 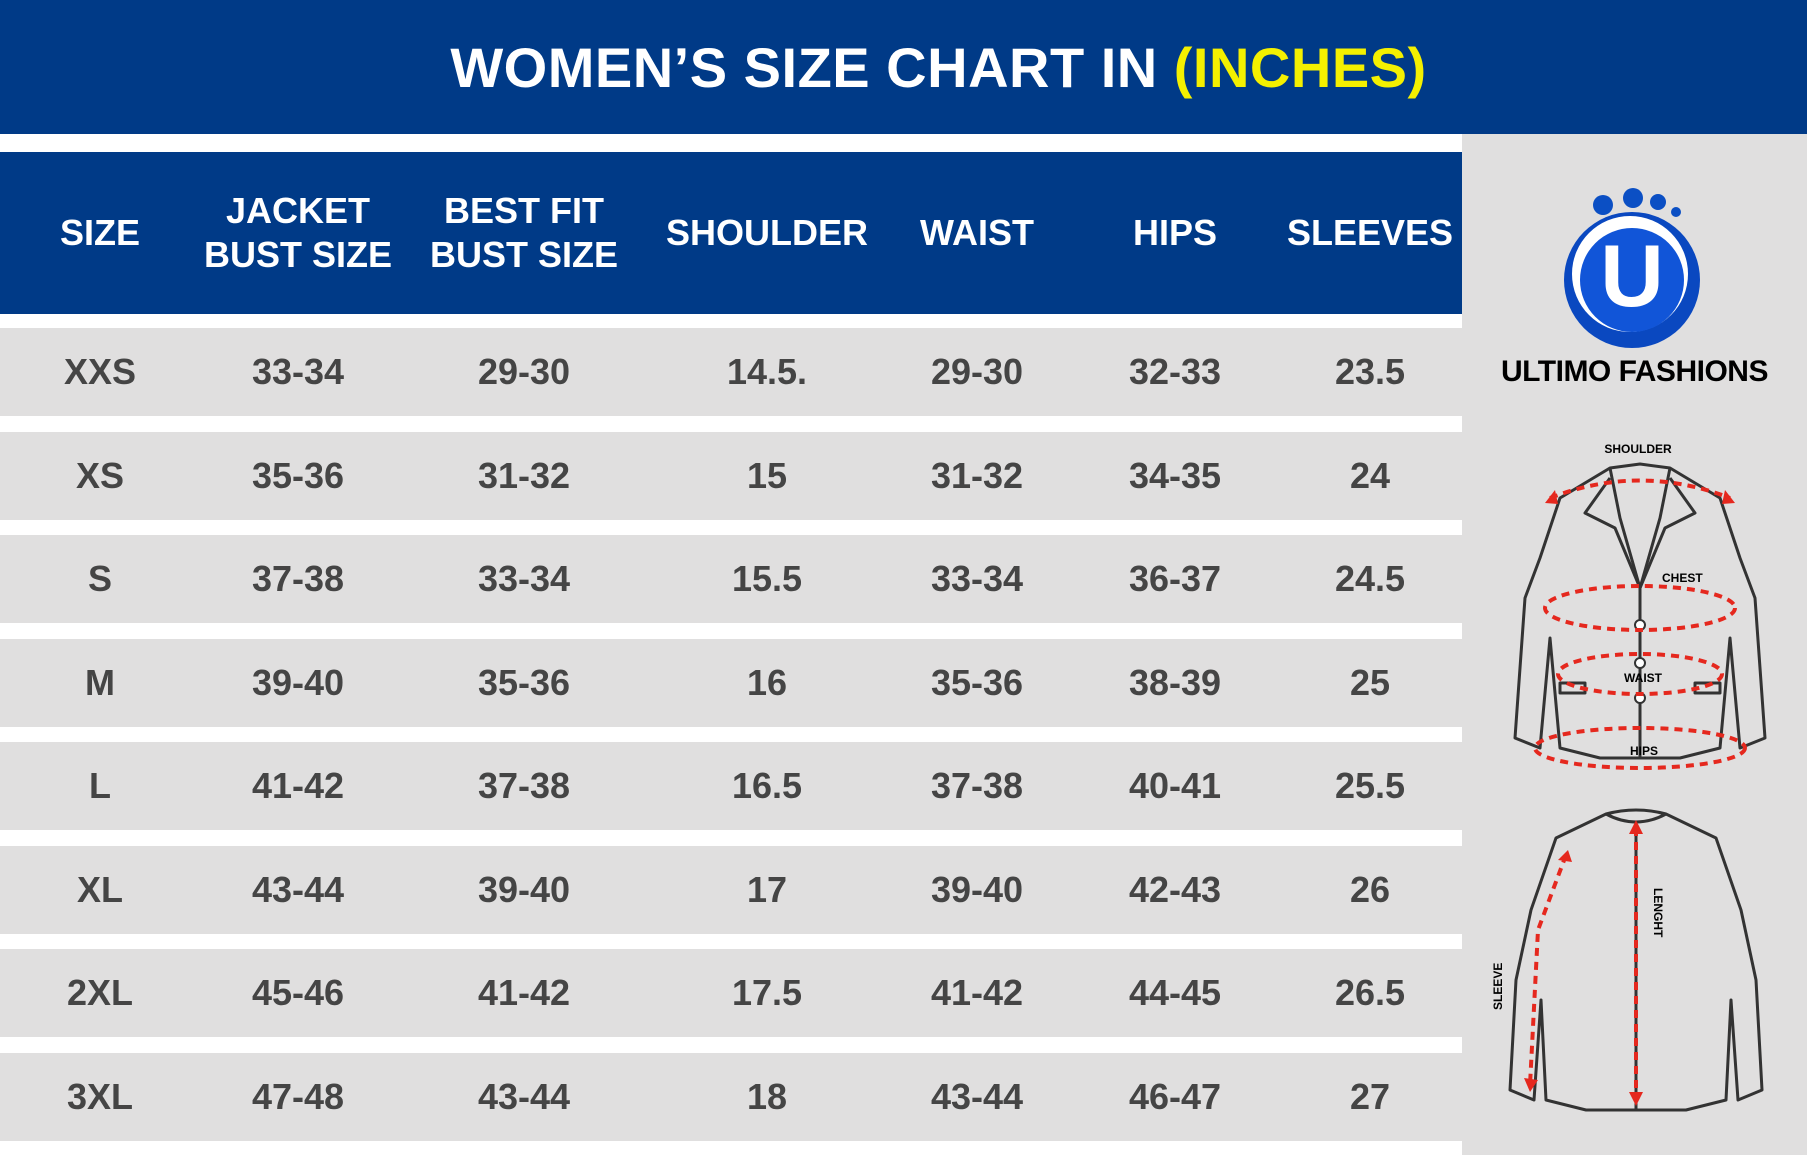 I want to click on cell-shoulder: 16, so click(x=767, y=682).